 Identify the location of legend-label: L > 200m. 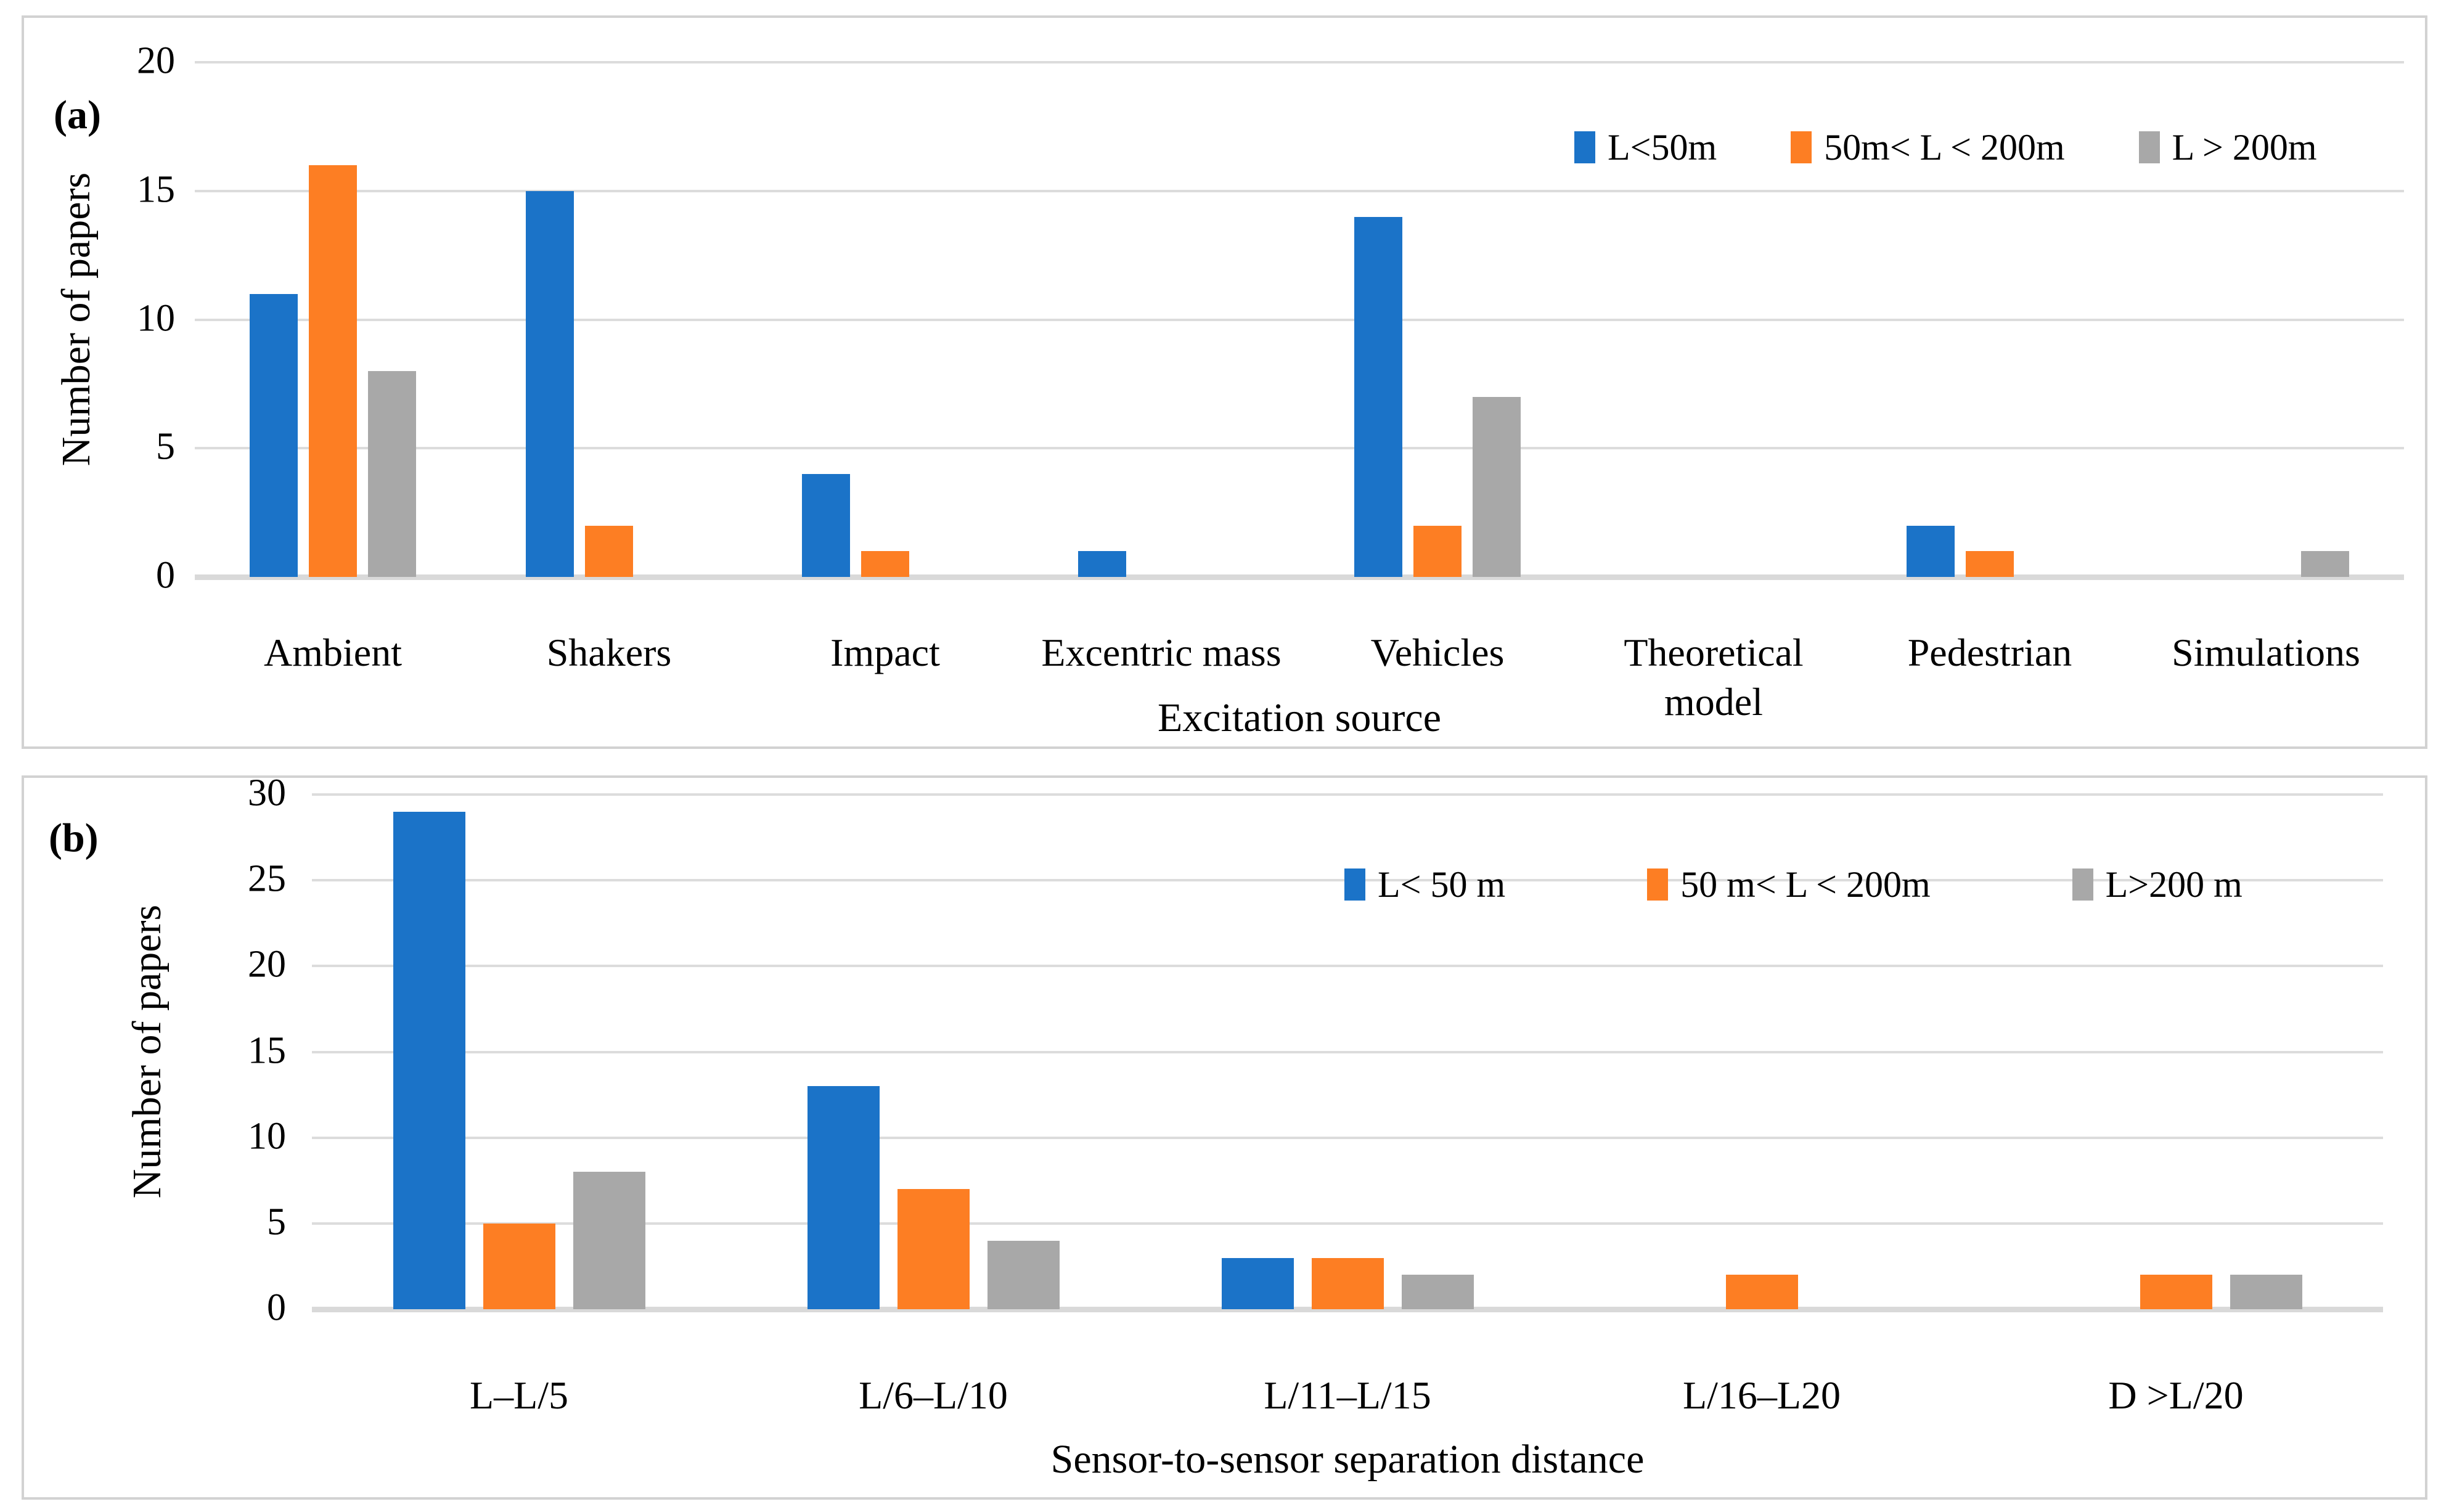
(2244, 148).